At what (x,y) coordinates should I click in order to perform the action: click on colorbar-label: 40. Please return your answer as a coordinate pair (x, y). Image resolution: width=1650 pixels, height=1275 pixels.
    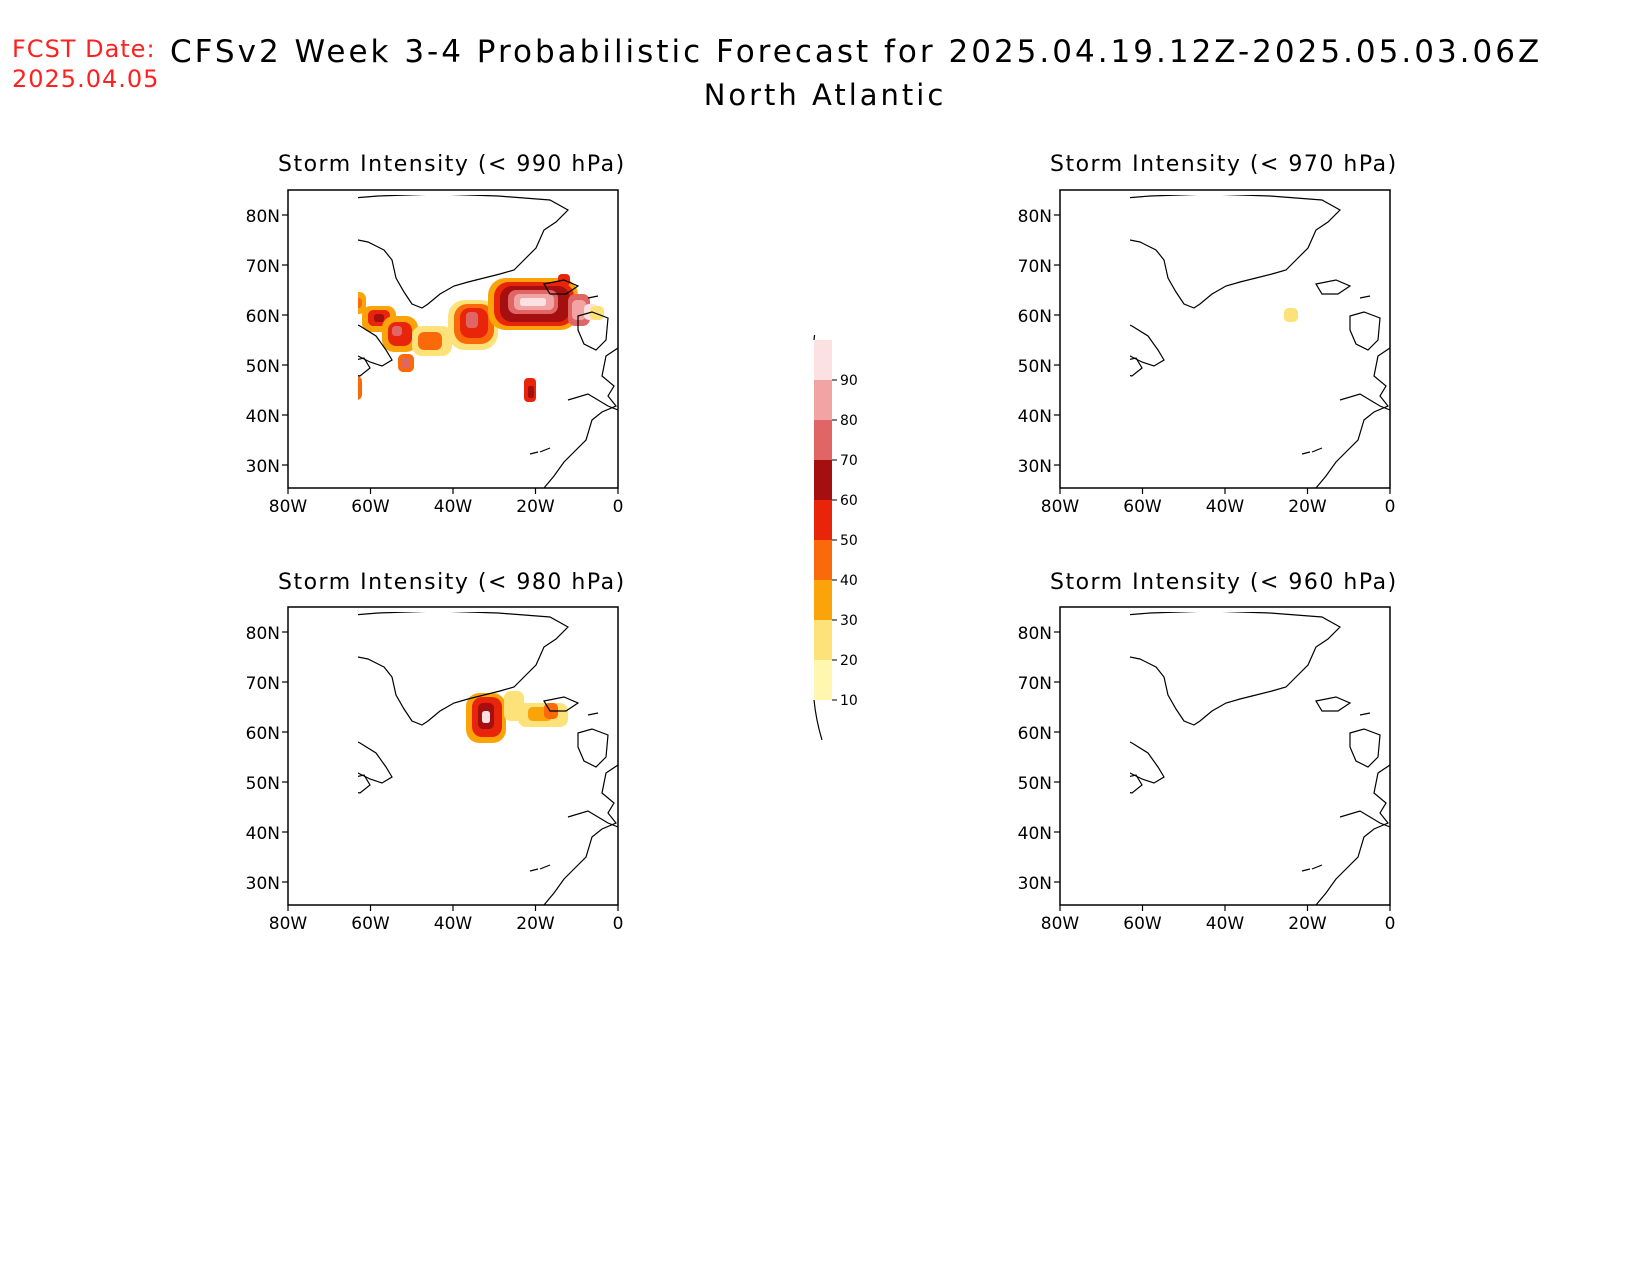
    Looking at the image, I should click on (849, 581).